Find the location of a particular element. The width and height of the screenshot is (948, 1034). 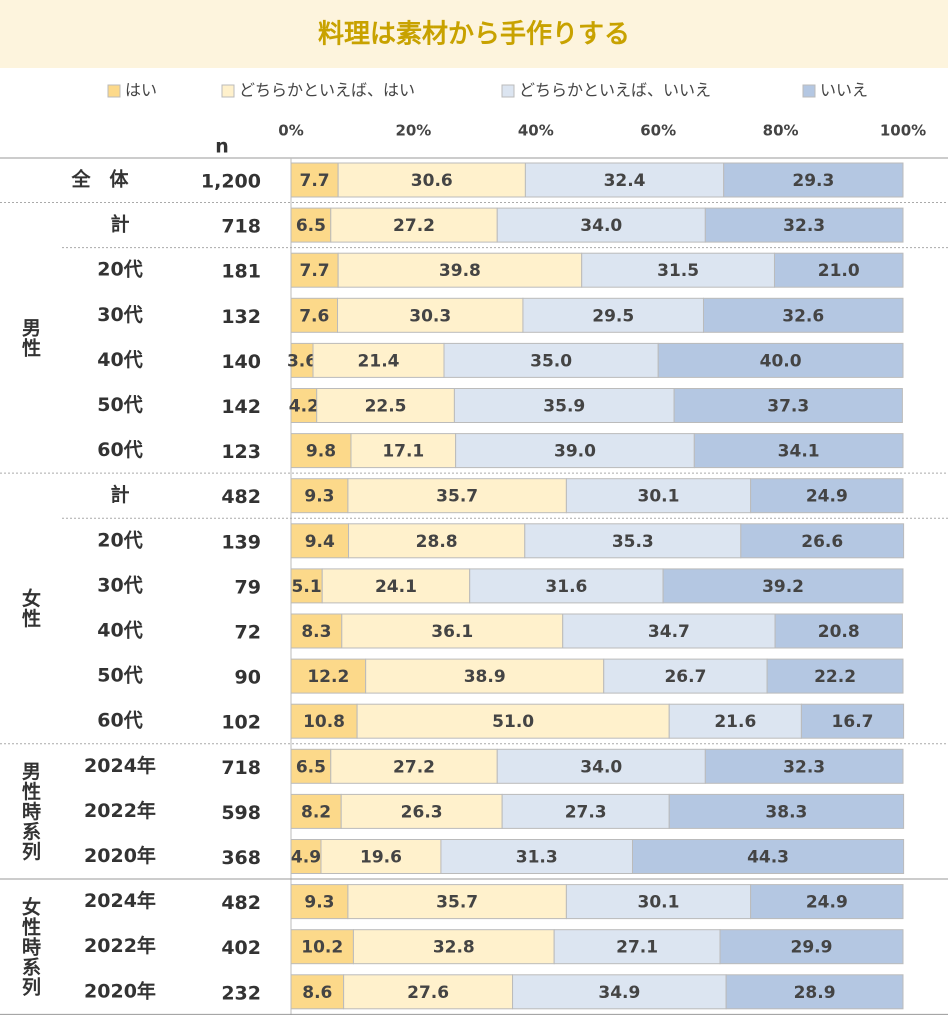

value-label: 34.0 is located at coordinates (601, 226).